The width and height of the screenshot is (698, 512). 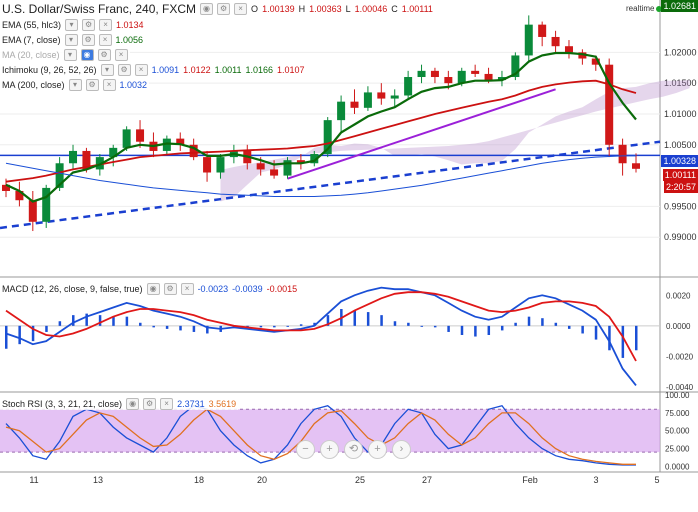 I want to click on legend-ema7-label: EMA (7, close), so click(x=31, y=39).